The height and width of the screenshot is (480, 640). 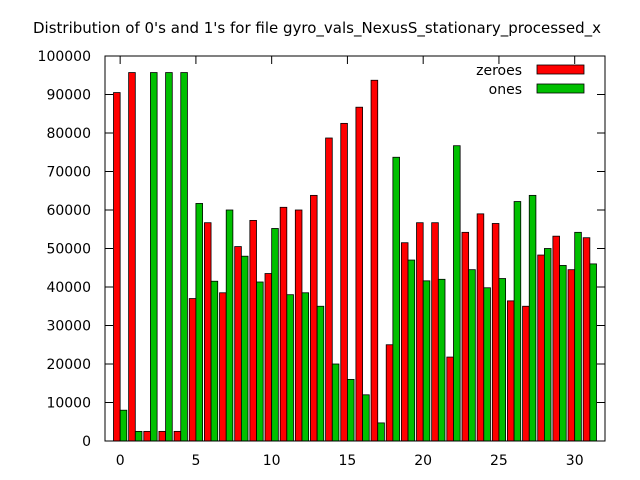 What do you see at coordinates (272, 461) in the screenshot?
I see `x-tick-label: 10` at bounding box center [272, 461].